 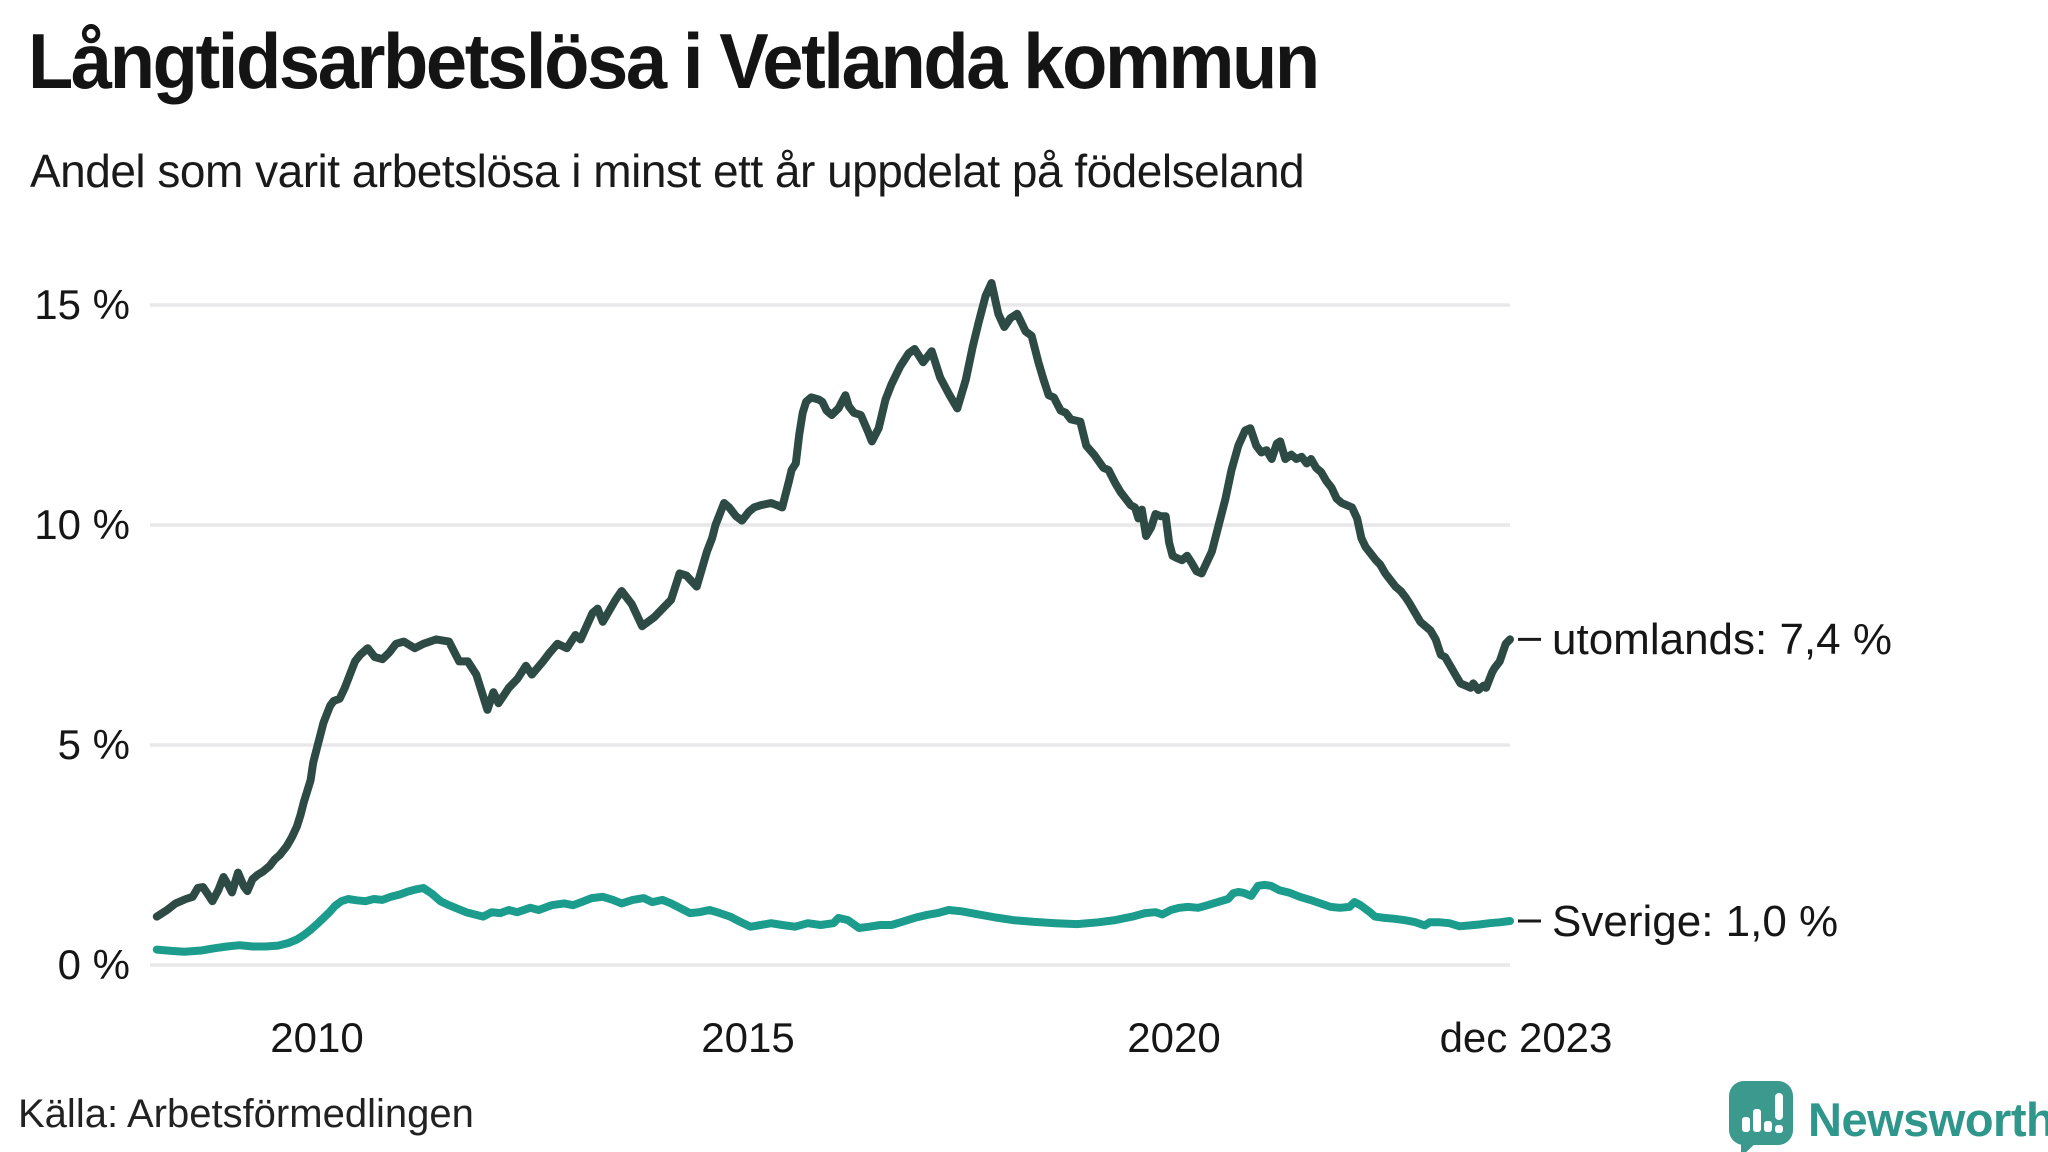 What do you see at coordinates (833, 918) in the screenshot?
I see `series-line-sverige` at bounding box center [833, 918].